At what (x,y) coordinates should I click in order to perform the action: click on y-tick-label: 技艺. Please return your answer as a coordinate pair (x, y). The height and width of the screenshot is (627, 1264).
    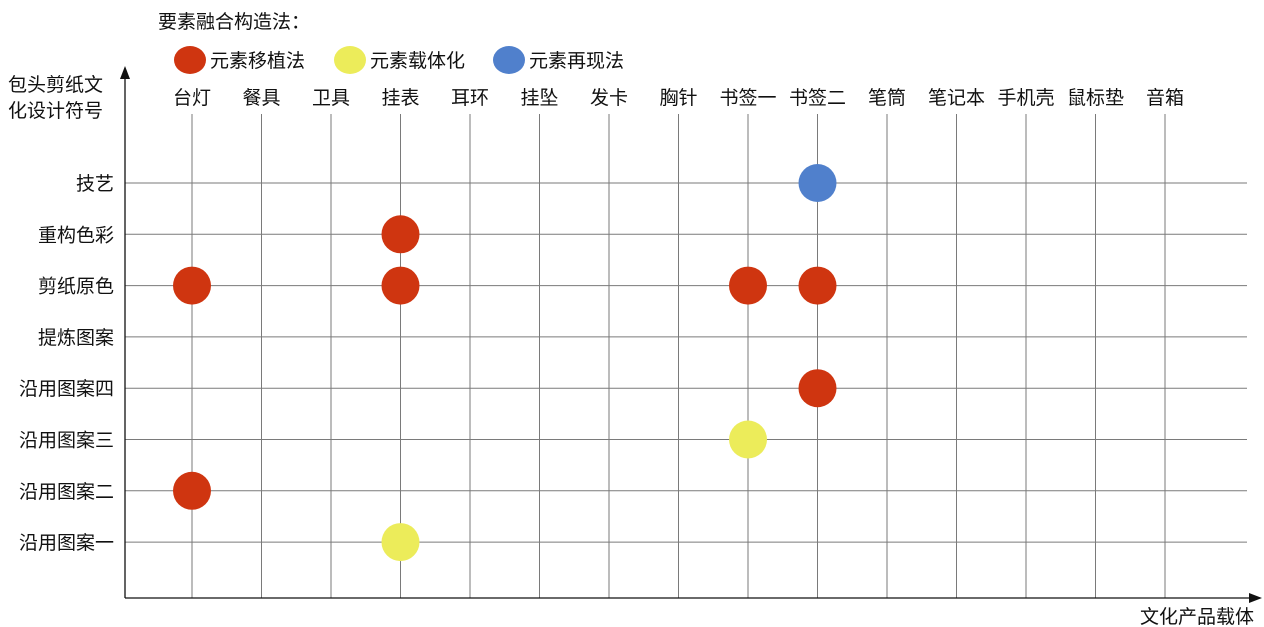
    Looking at the image, I should click on (95, 184).